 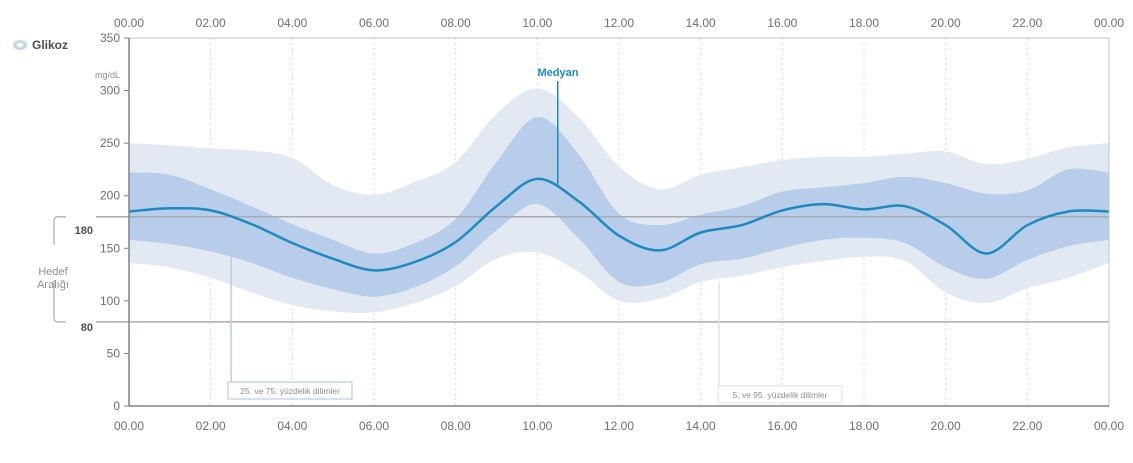 What do you see at coordinates (946, 426) in the screenshot?
I see `x-tick-label-bottom: 20.00` at bounding box center [946, 426].